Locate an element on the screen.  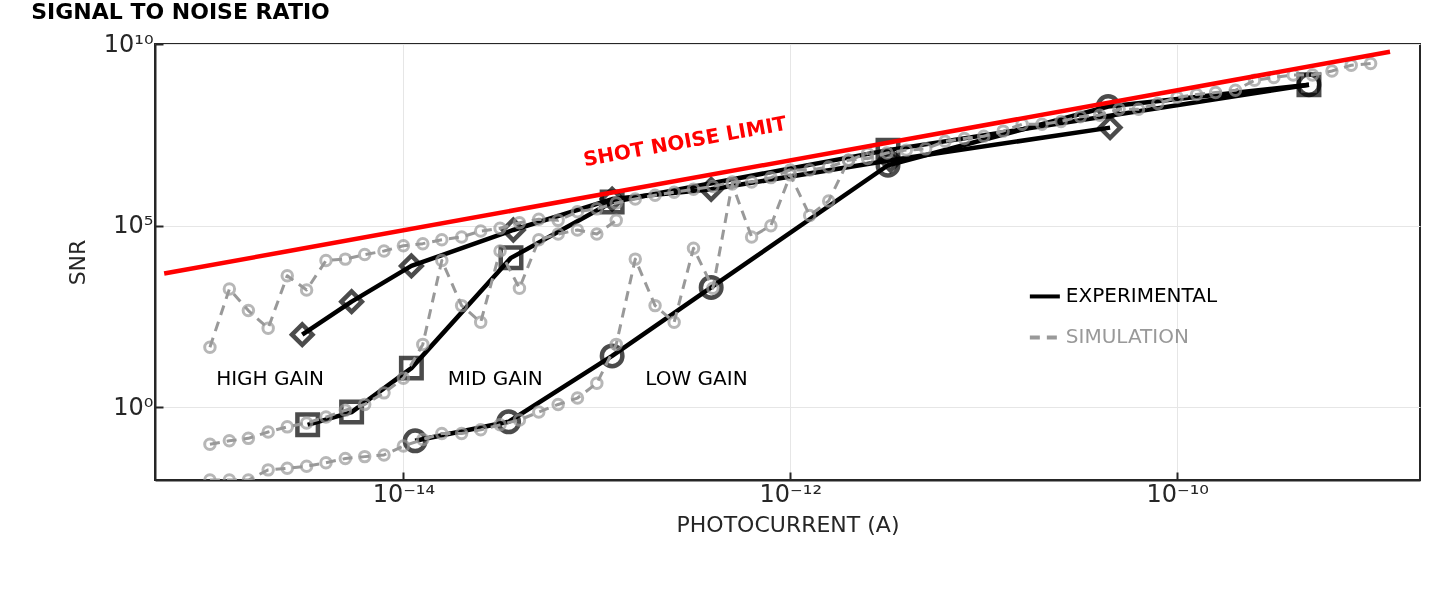
x-axis-title: PHOTOCURRENT (A) is located at coordinates (788, 524).